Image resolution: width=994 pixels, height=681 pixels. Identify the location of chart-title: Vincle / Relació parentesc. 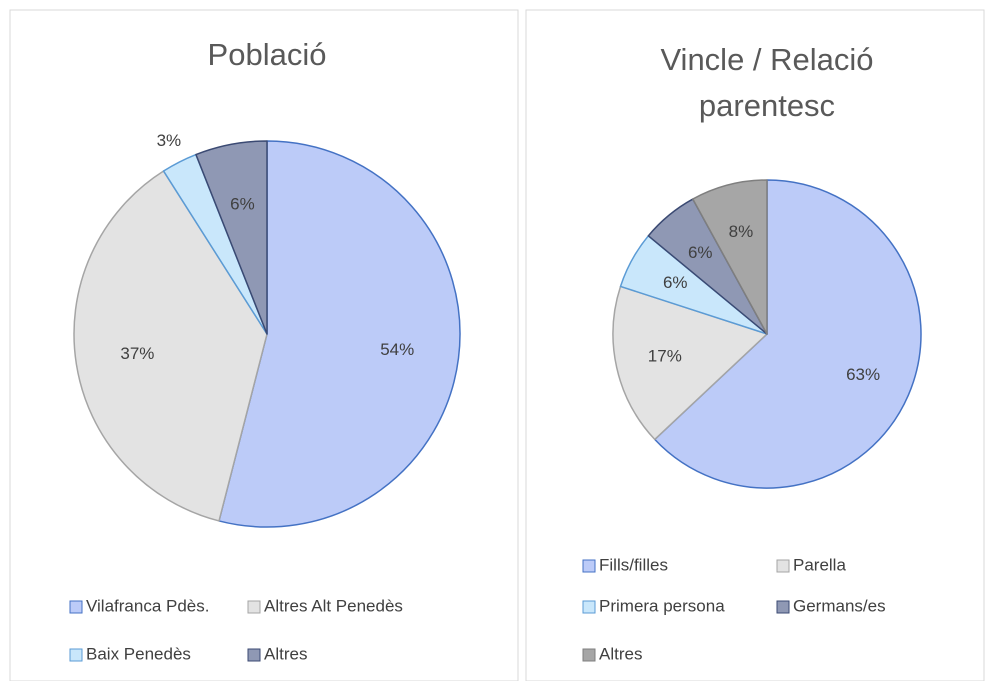
(767, 82).